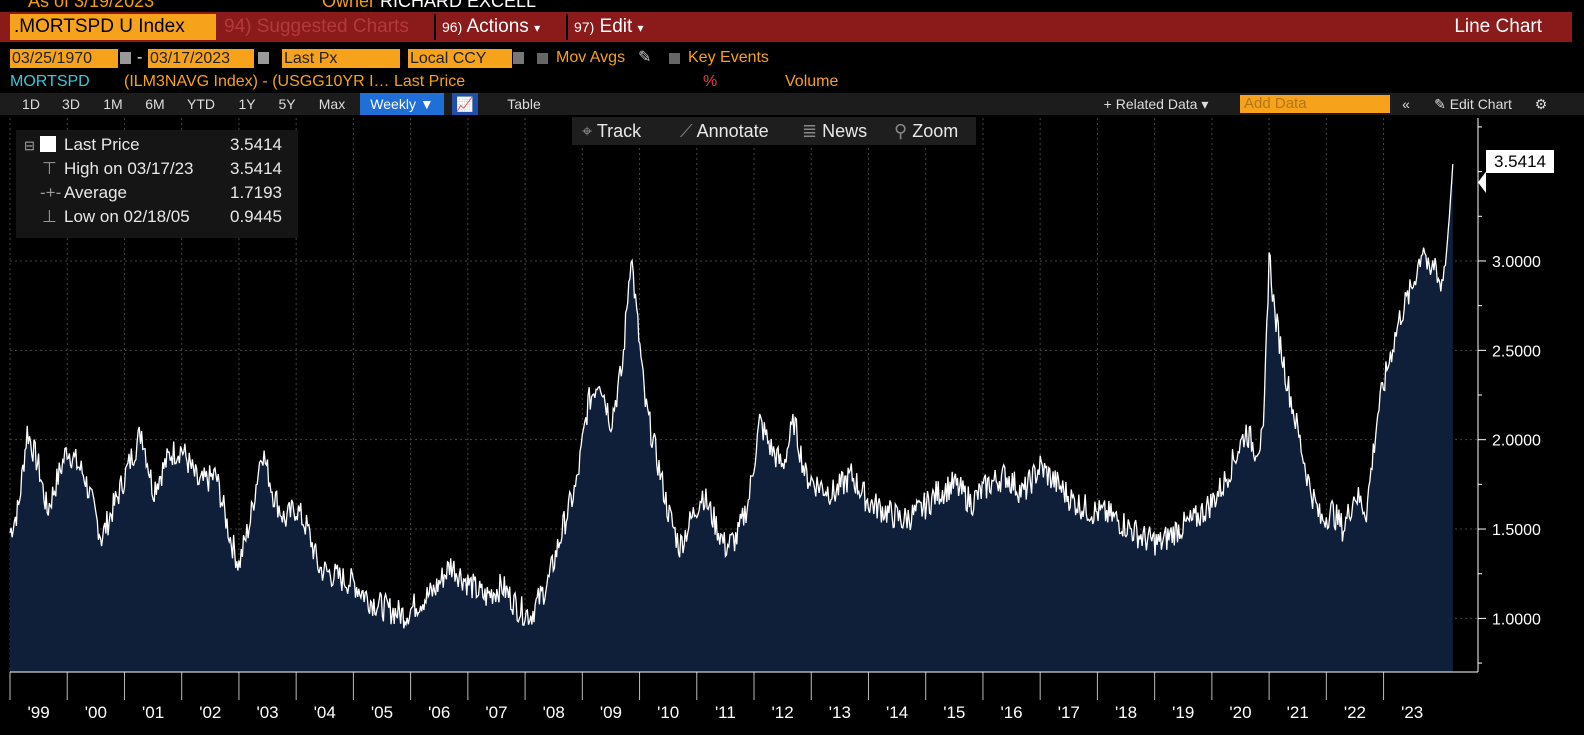  Describe the element at coordinates (1516, 441) in the screenshot. I see `y-tick-label: 2.0000` at that location.